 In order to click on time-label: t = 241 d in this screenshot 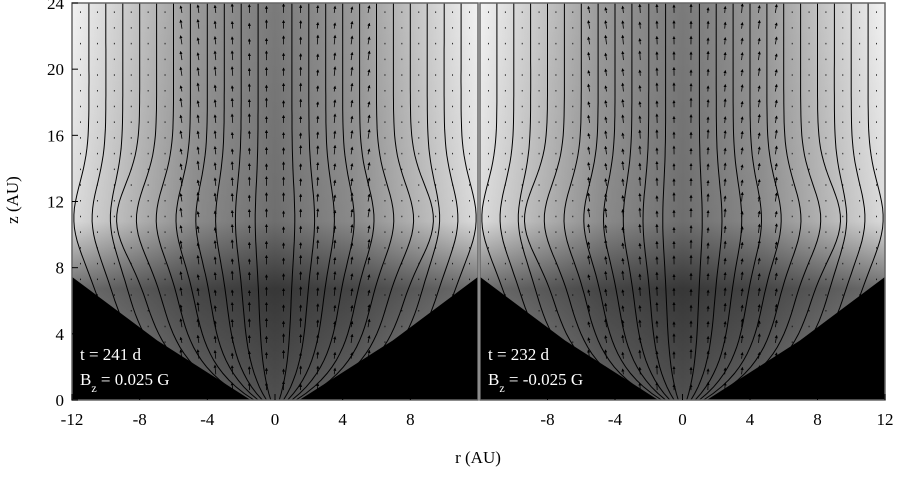, I will do `click(111, 354)`.